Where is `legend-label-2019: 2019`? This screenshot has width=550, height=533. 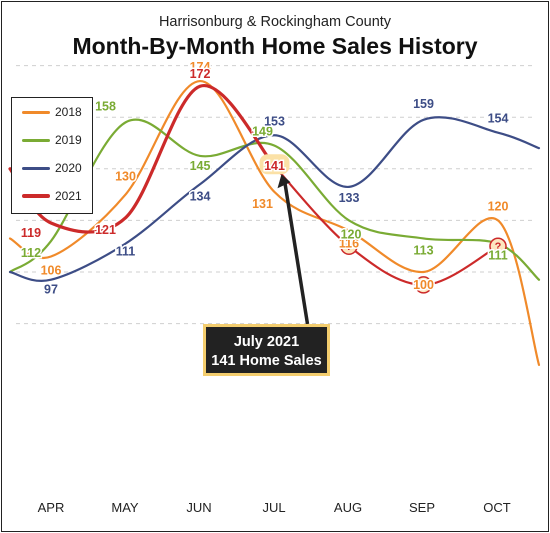
legend-label-2019: 2019 is located at coordinates (68, 140).